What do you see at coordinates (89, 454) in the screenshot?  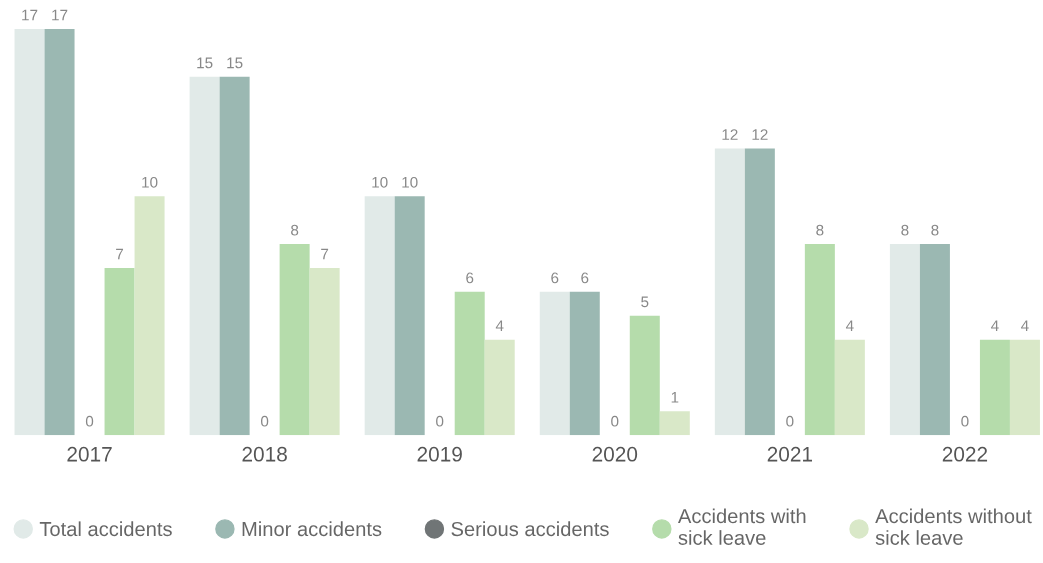 I see `x-tick-label: 2017` at bounding box center [89, 454].